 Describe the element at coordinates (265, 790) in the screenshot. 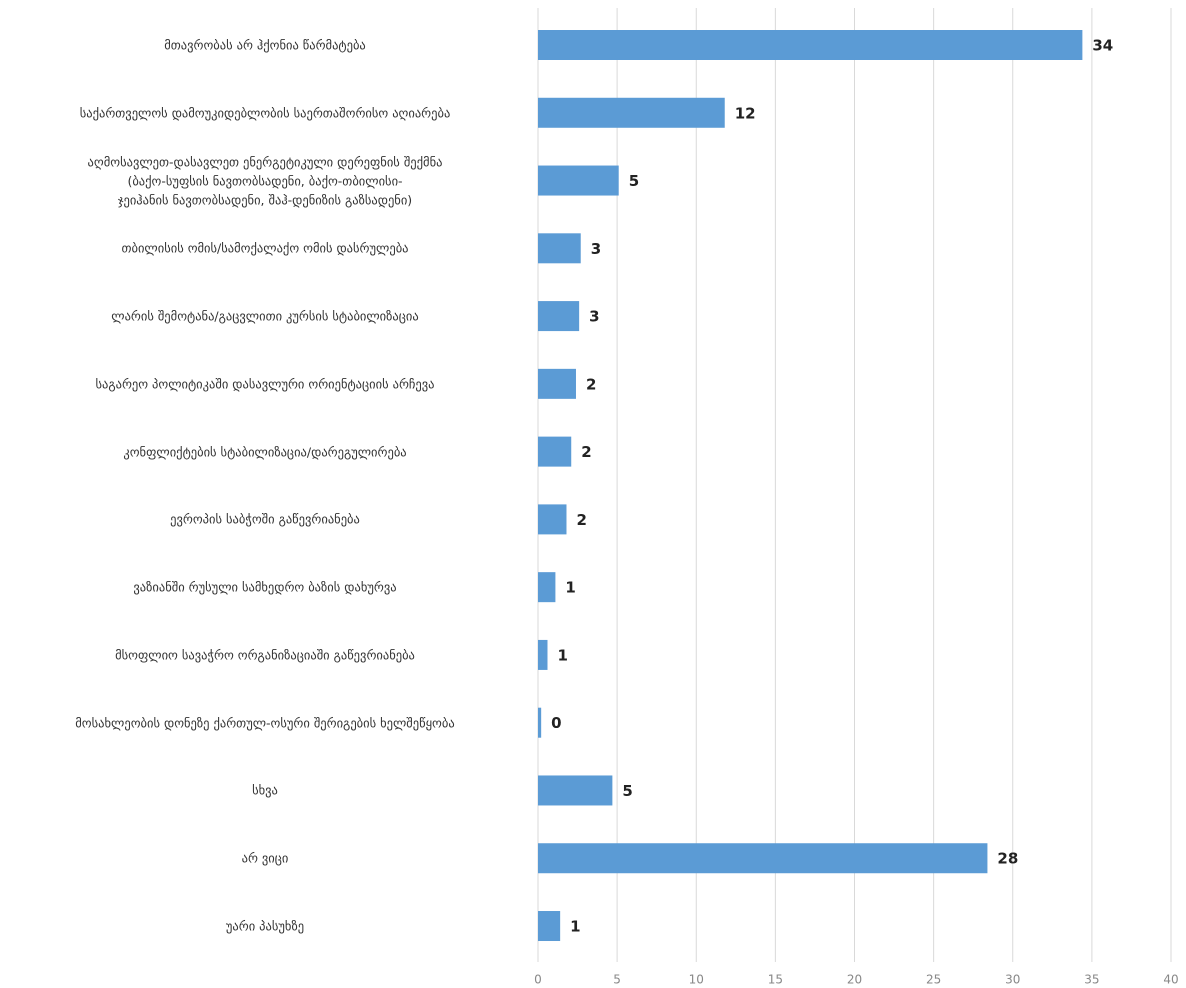

I see `y-tick-label: სხვა` at that location.